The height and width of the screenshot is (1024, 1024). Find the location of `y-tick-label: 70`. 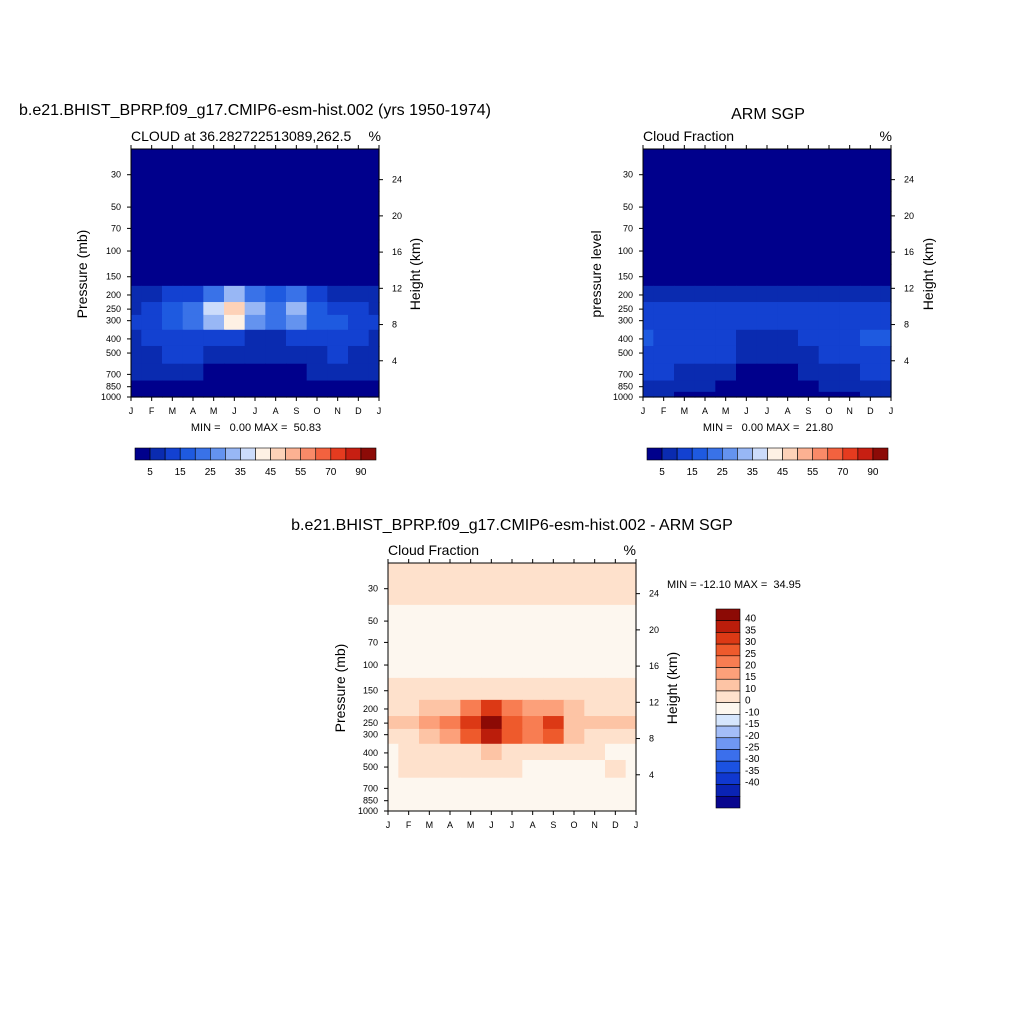

y-tick-label: 70 is located at coordinates (628, 228).